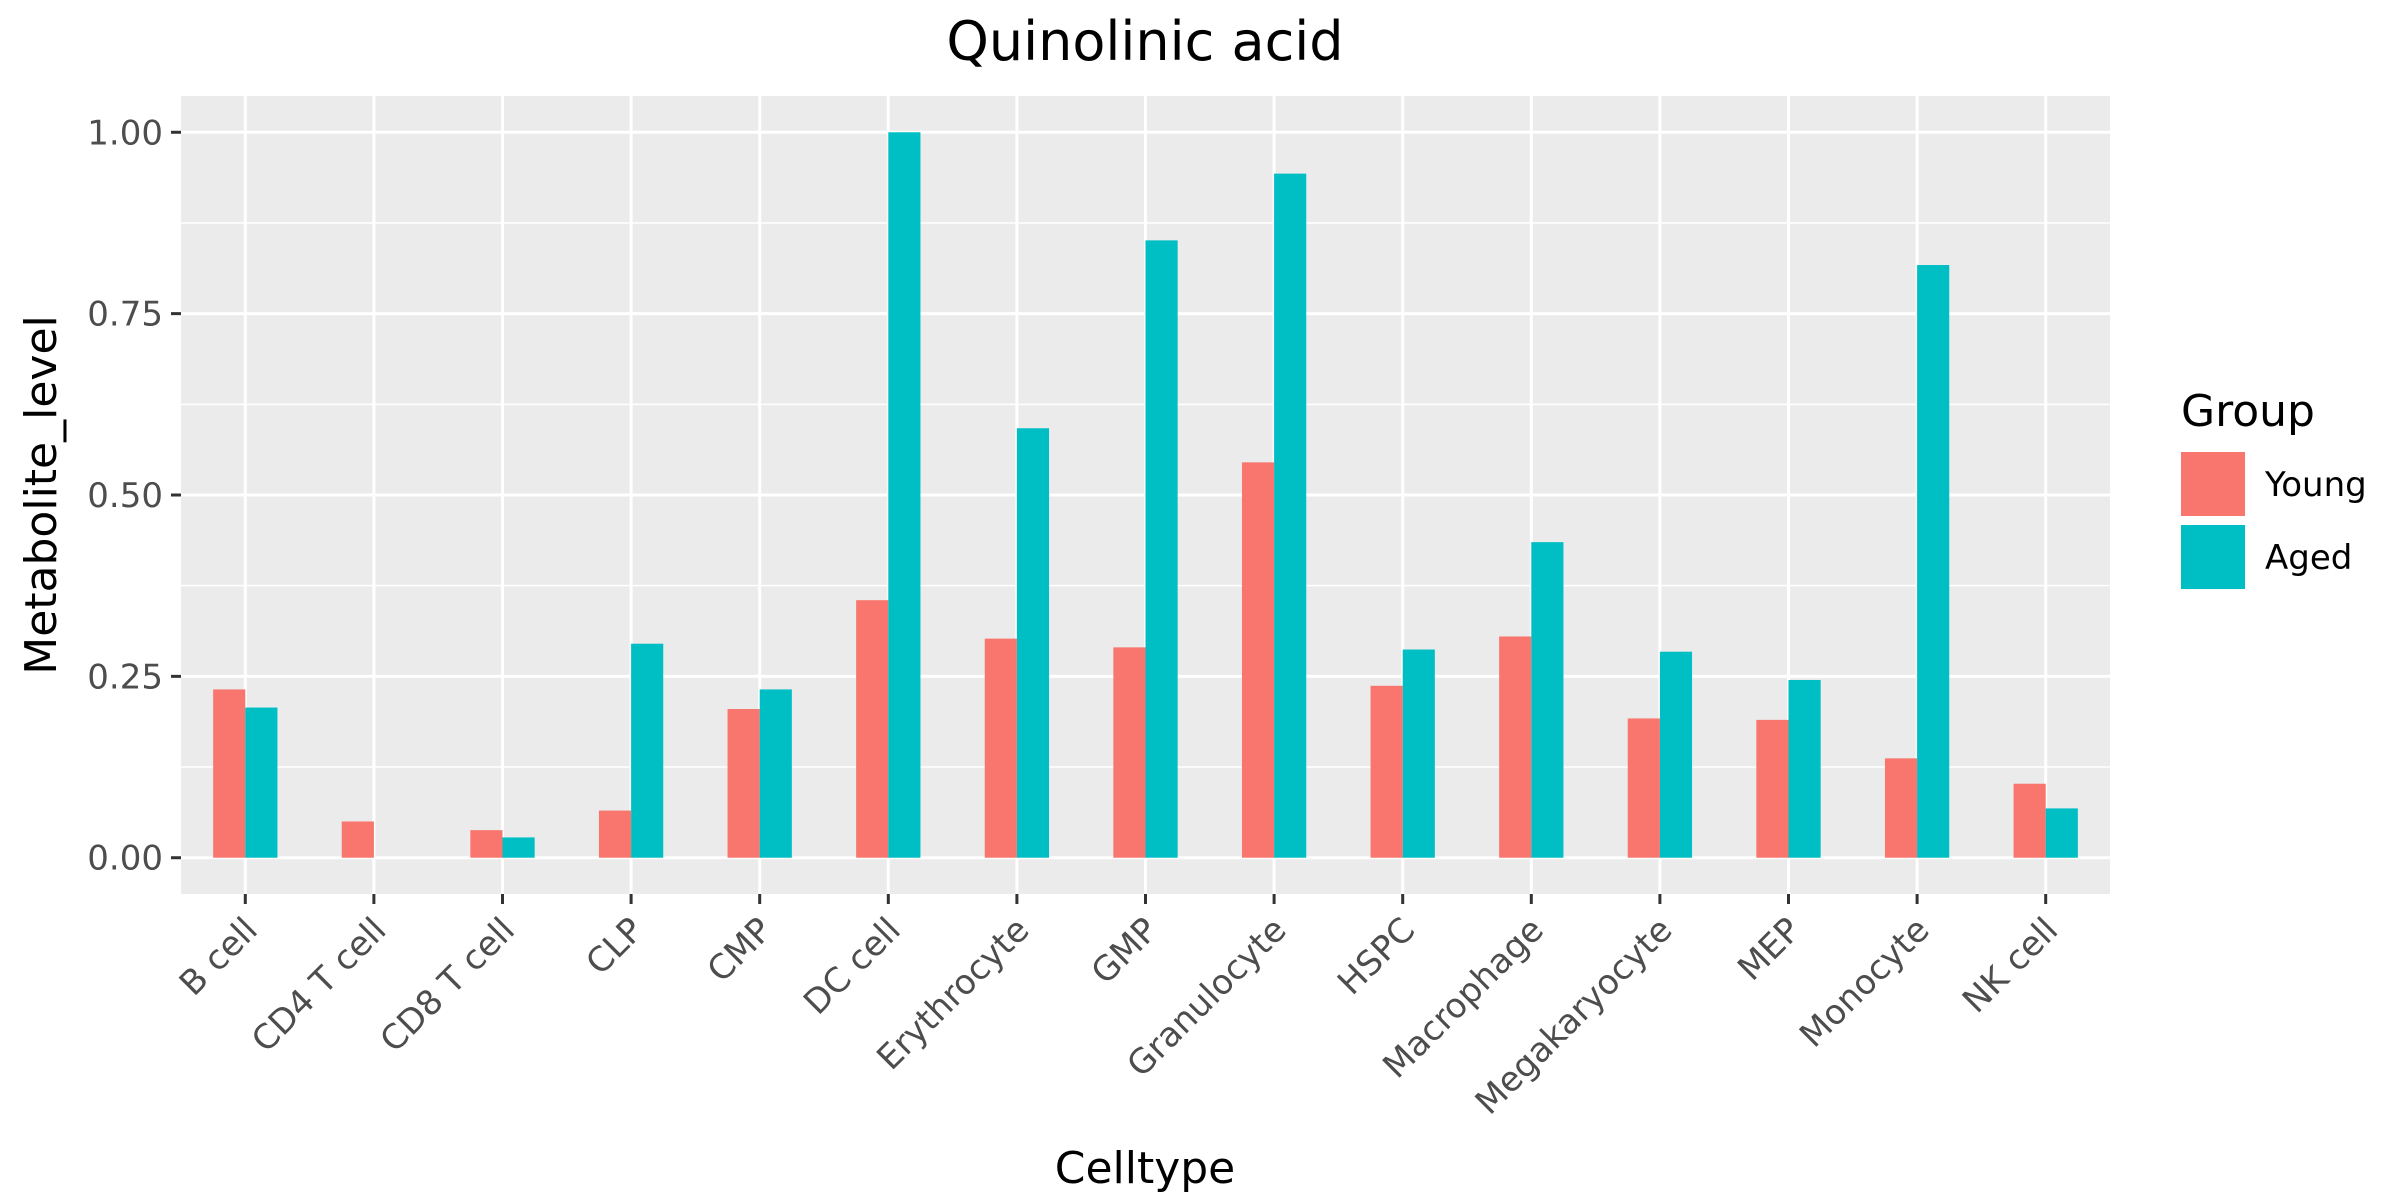 This screenshot has height=1200, width=2400. Describe the element at coordinates (2274, 520) in the screenshot. I see `legend-items: Young Aged` at that location.